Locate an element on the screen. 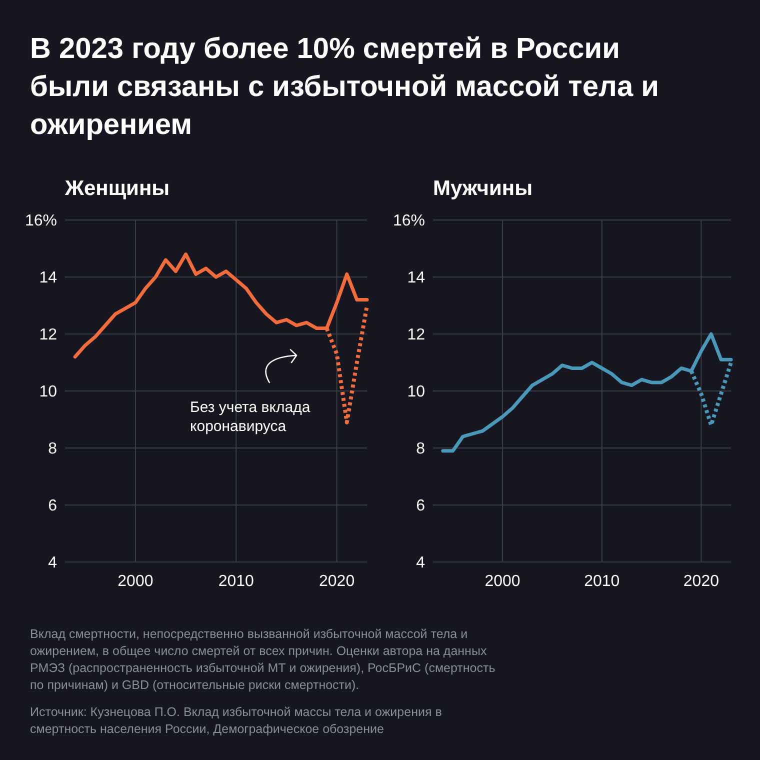 Image resolution: width=760 pixels, height=760 pixels. annotation: Без учета вклада коронавируса is located at coordinates (250, 417).